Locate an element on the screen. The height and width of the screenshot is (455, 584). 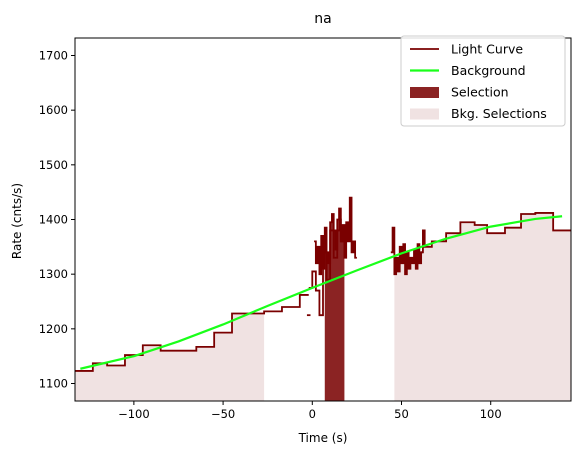
selection-area is located at coordinates (334, 304).